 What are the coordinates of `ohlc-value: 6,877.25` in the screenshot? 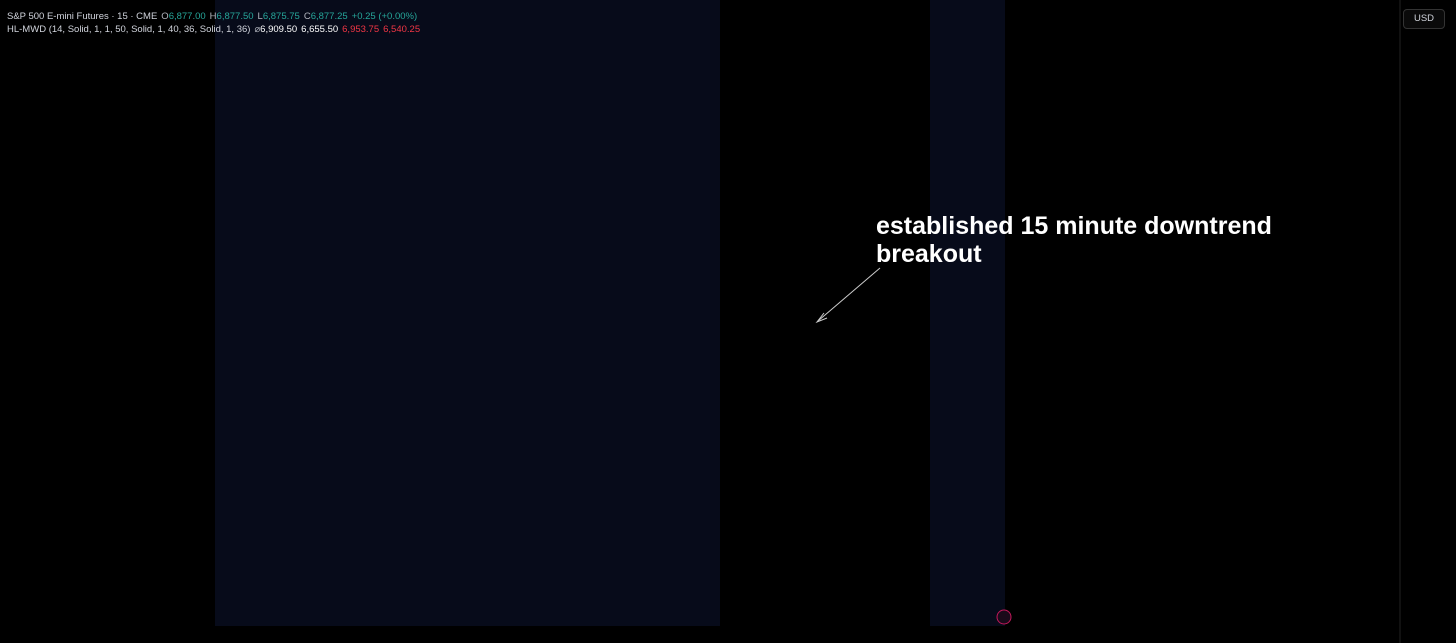 It's located at (329, 16).